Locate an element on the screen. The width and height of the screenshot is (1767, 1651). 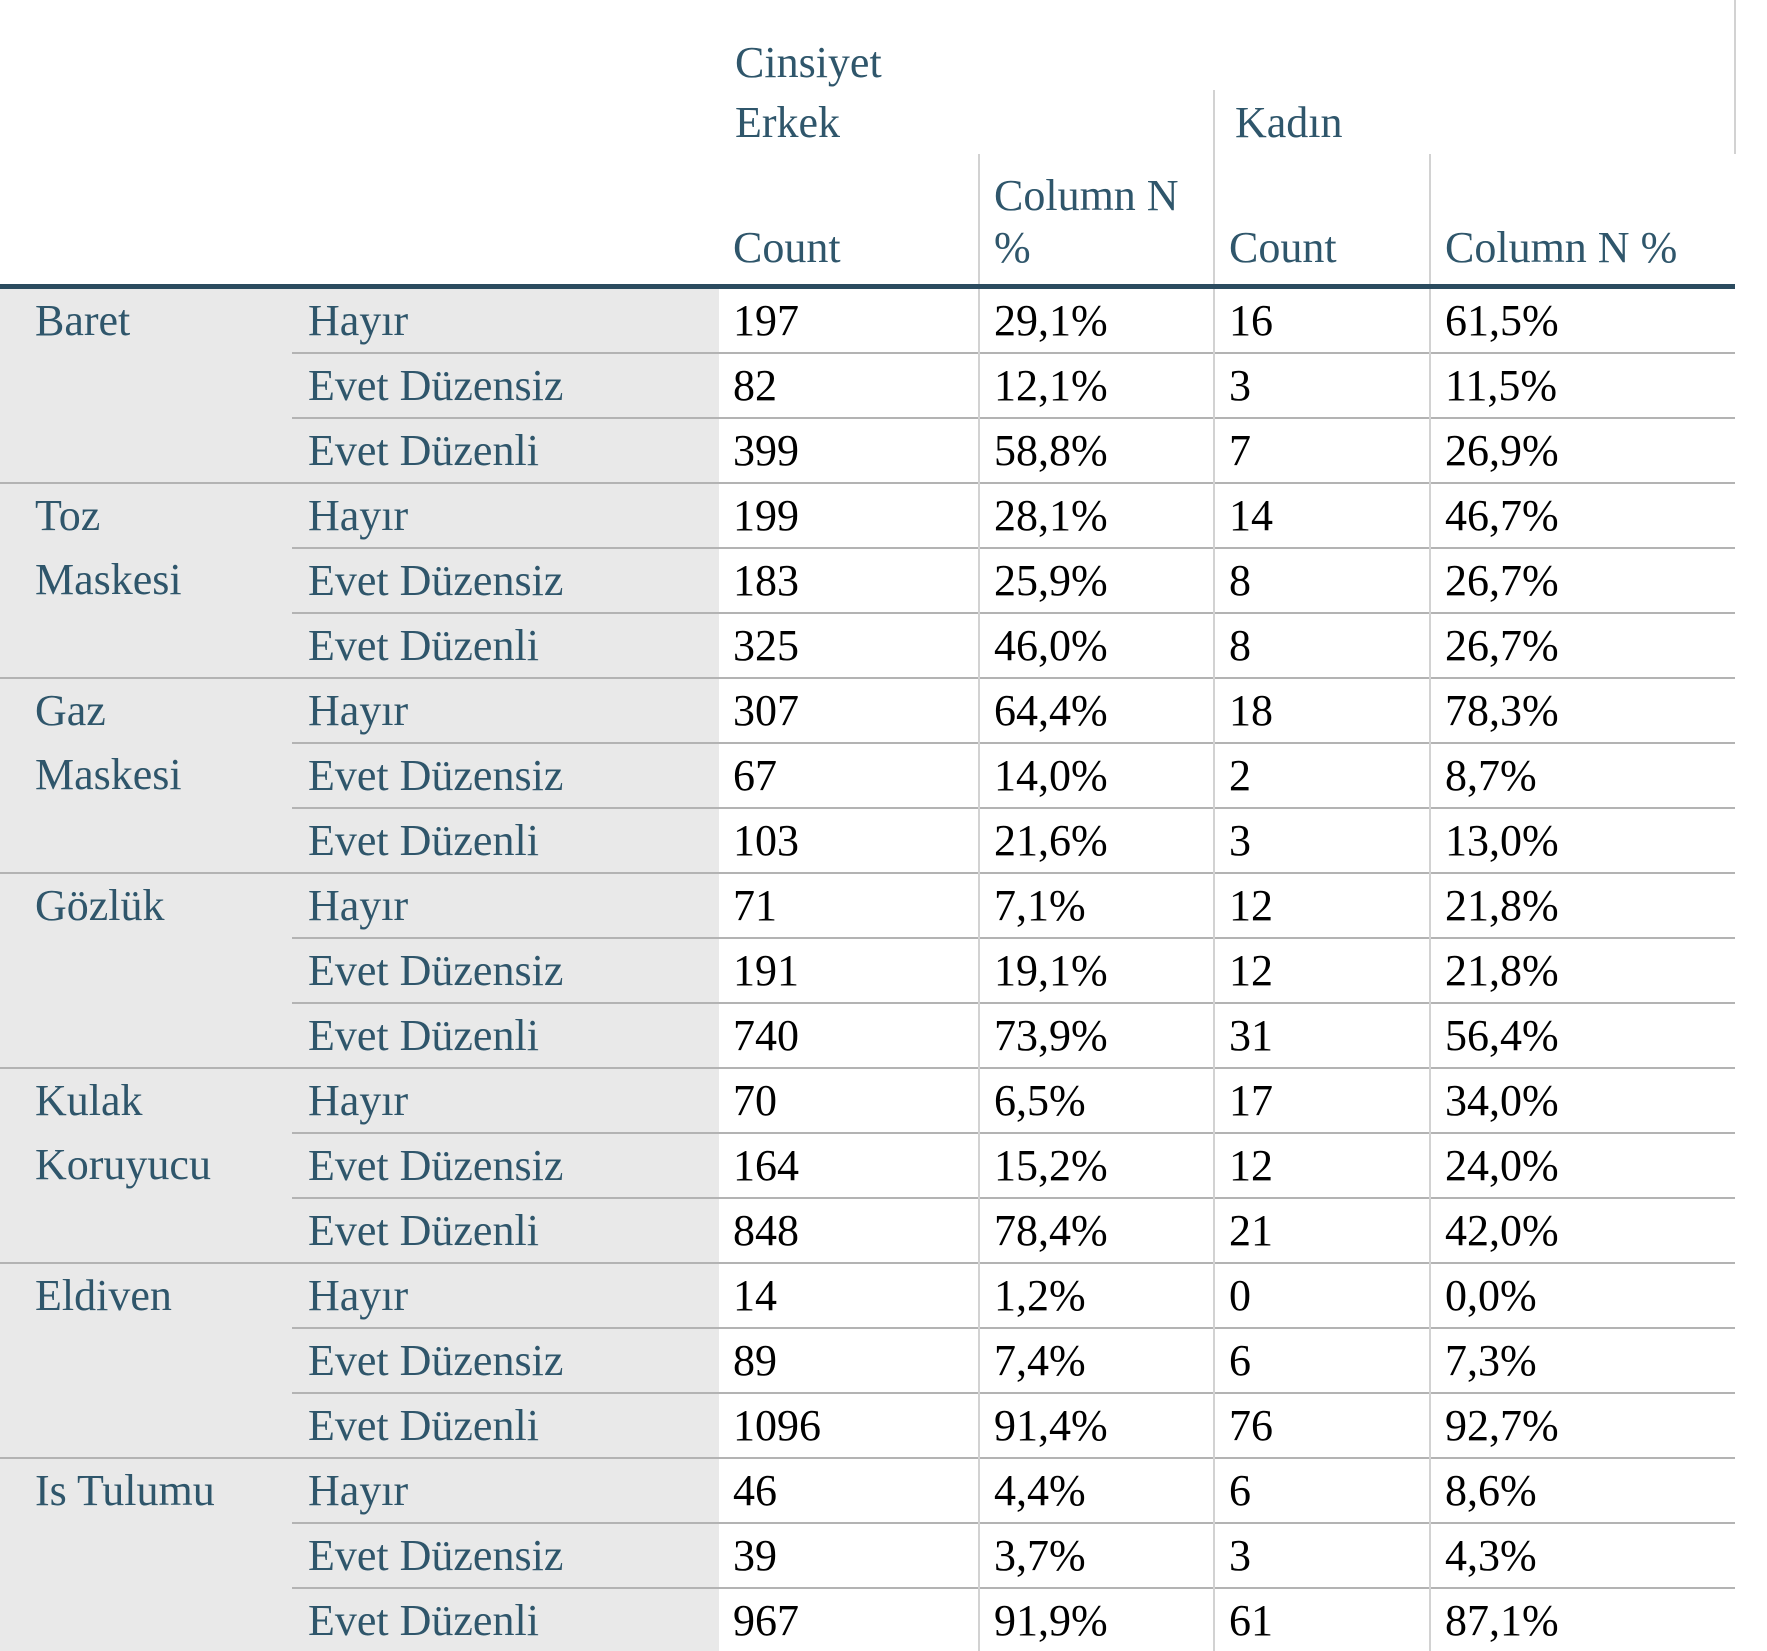
table-row: Gözlük Hayır 71 7,1% 12 21,8% is located at coordinates (867, 970).